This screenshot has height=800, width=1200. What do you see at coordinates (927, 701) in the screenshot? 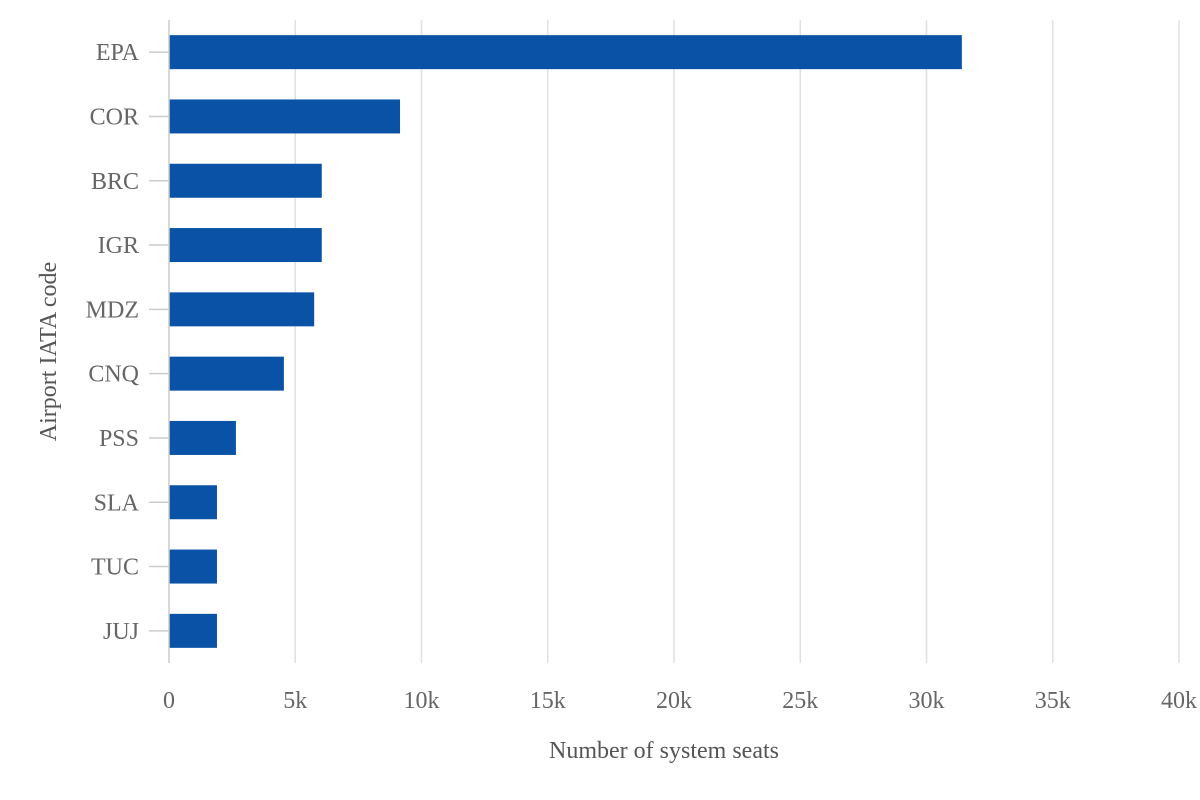
I see `x-tick-label: 30k` at bounding box center [927, 701].